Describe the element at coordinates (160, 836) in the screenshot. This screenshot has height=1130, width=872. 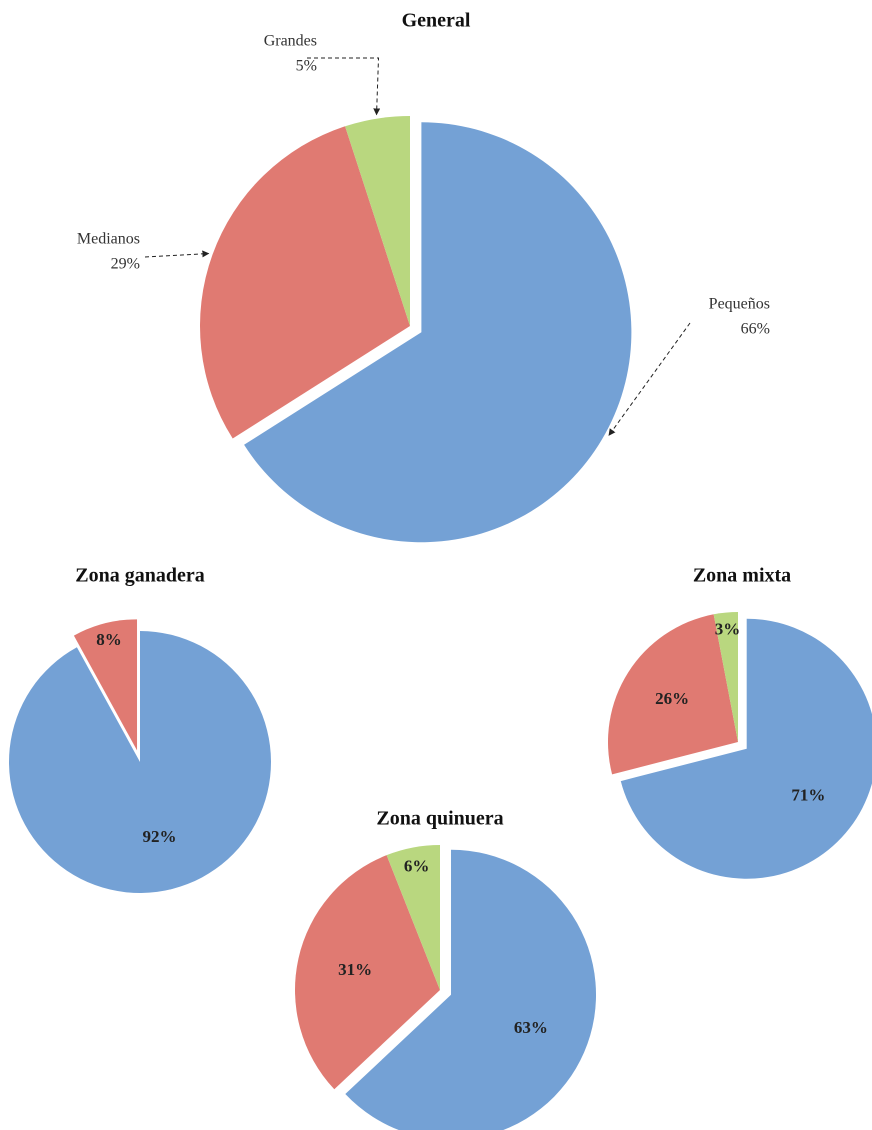
I see `value-label: 92%` at that location.